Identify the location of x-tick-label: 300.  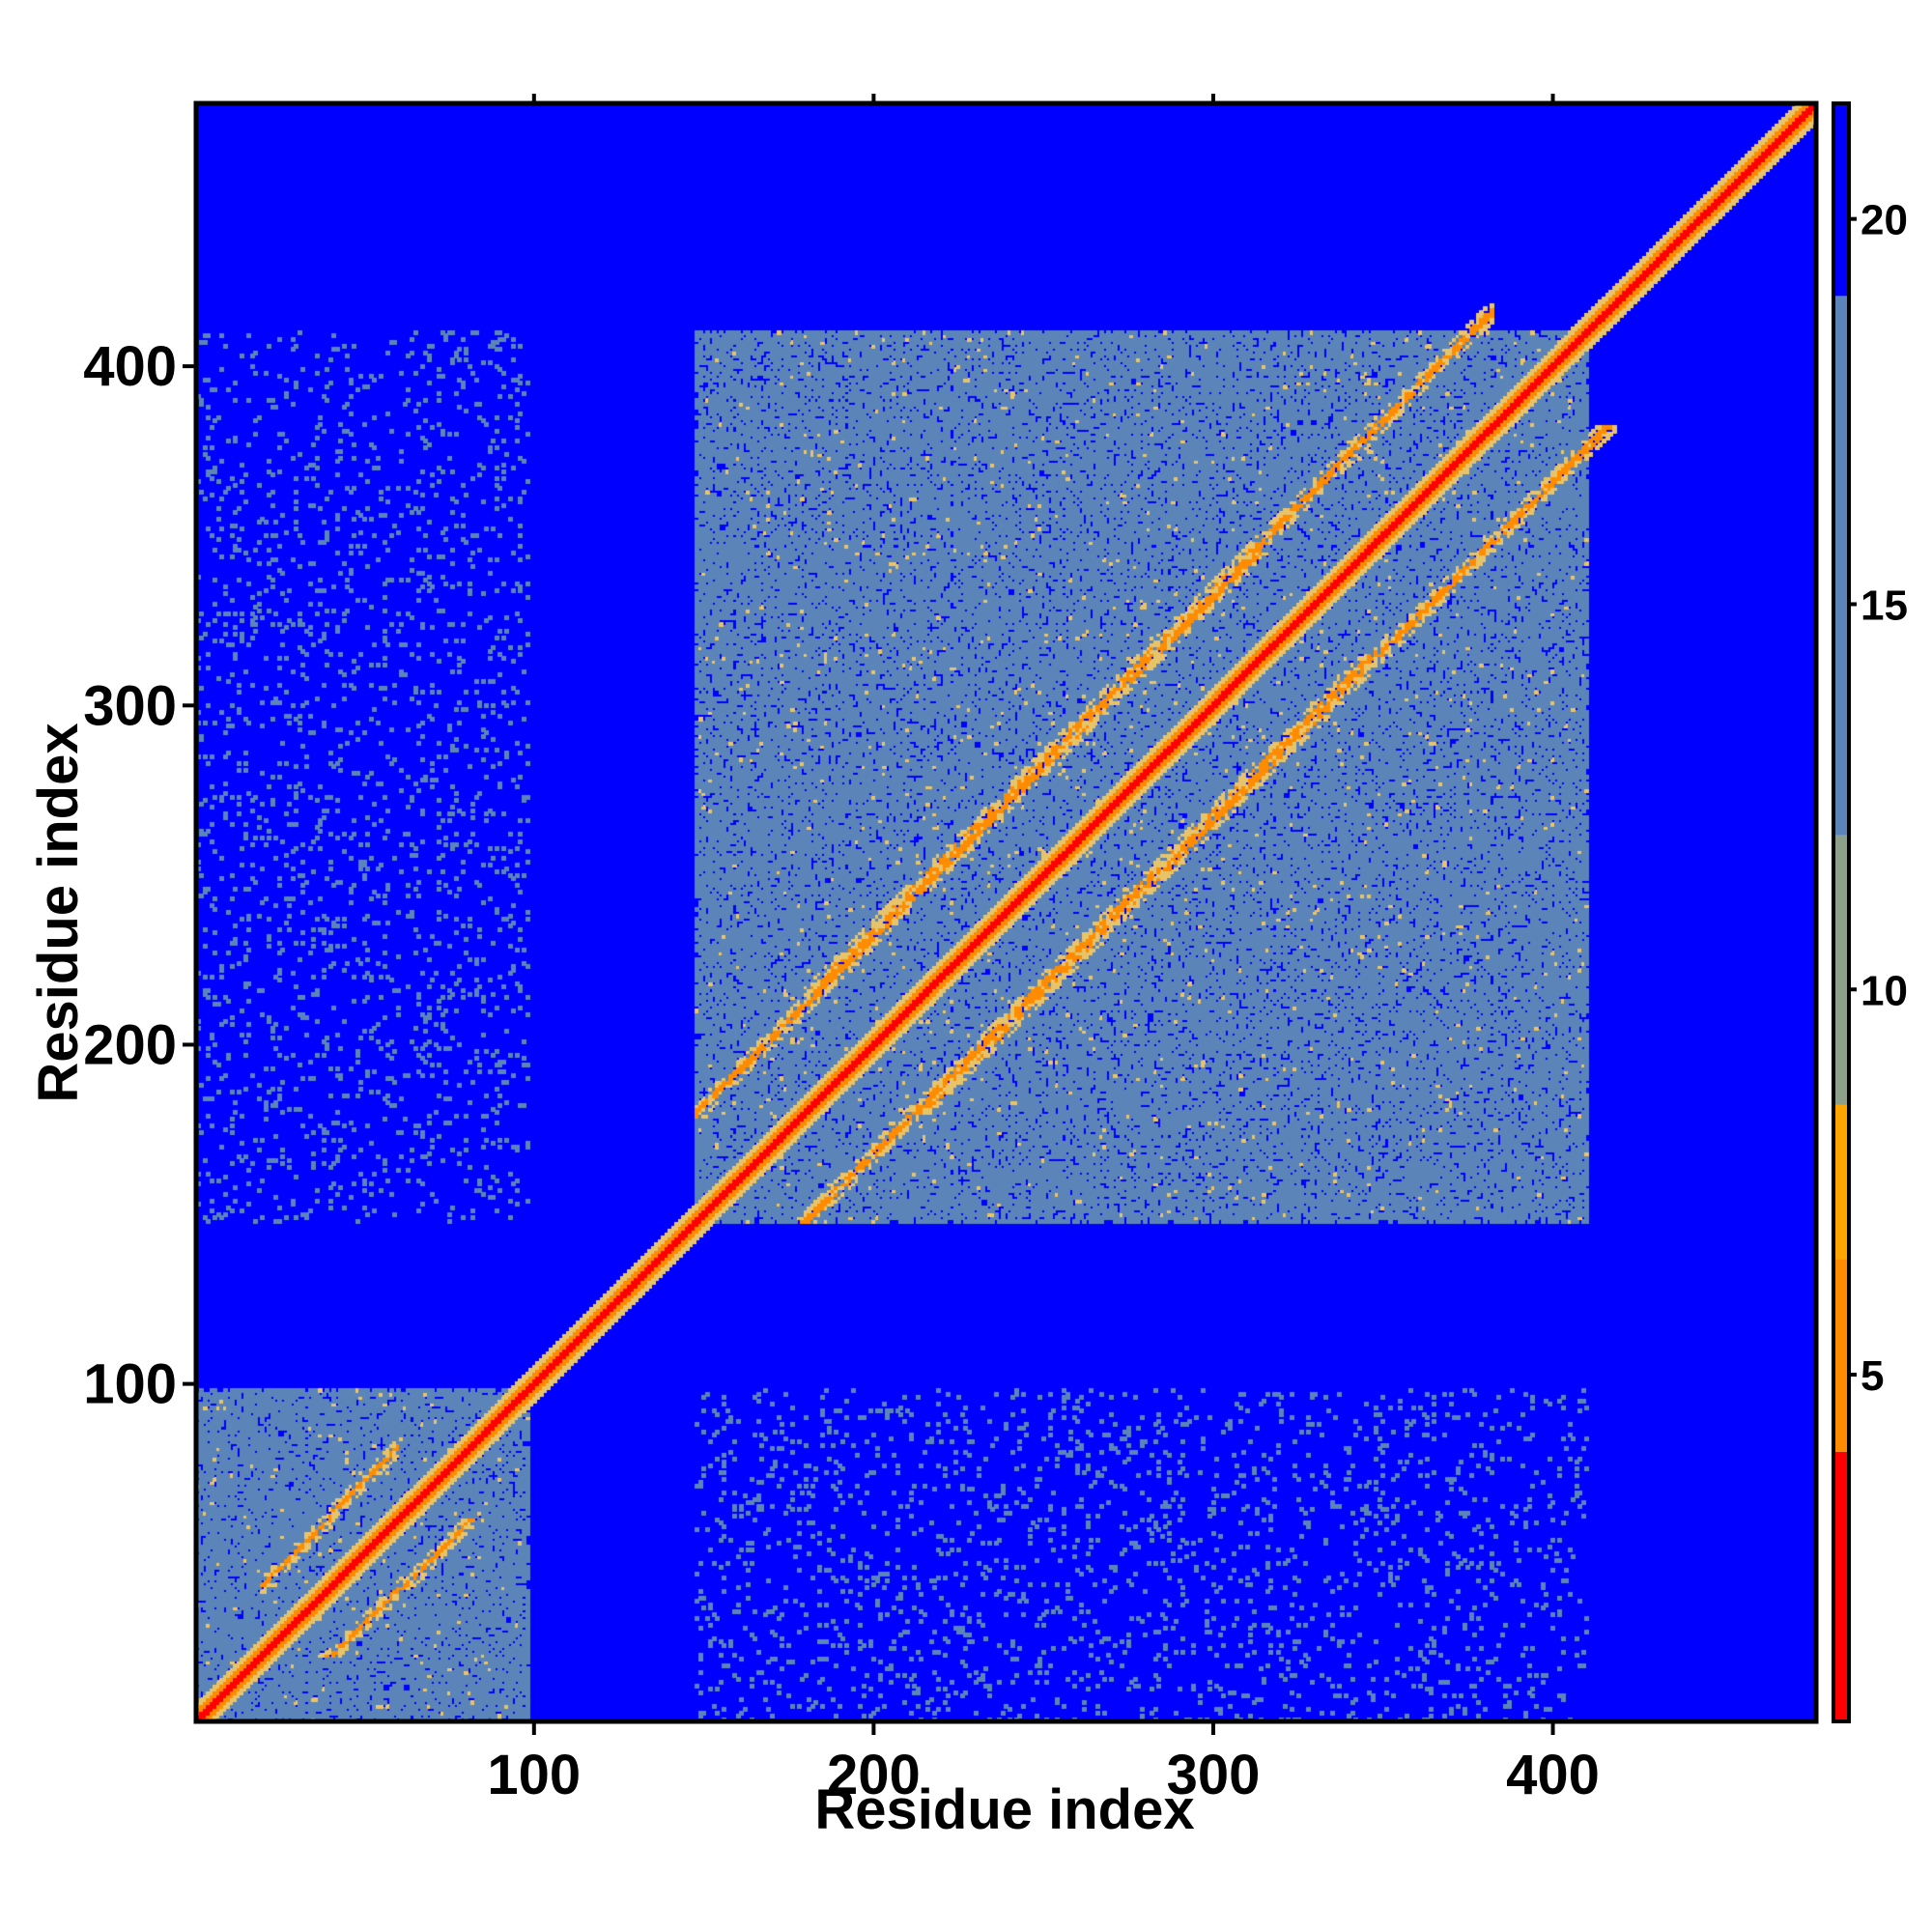
(1214, 1775).